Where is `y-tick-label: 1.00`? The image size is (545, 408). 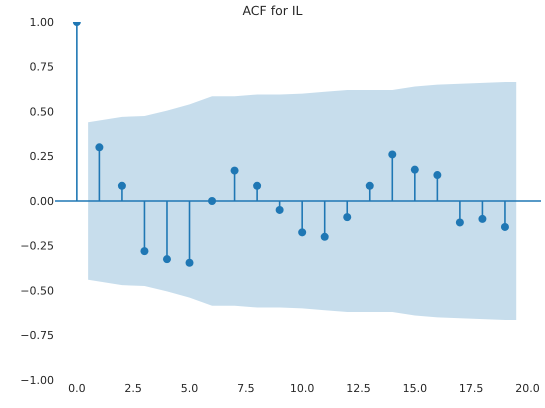
y-tick-label: 1.00 is located at coordinates (42, 22).